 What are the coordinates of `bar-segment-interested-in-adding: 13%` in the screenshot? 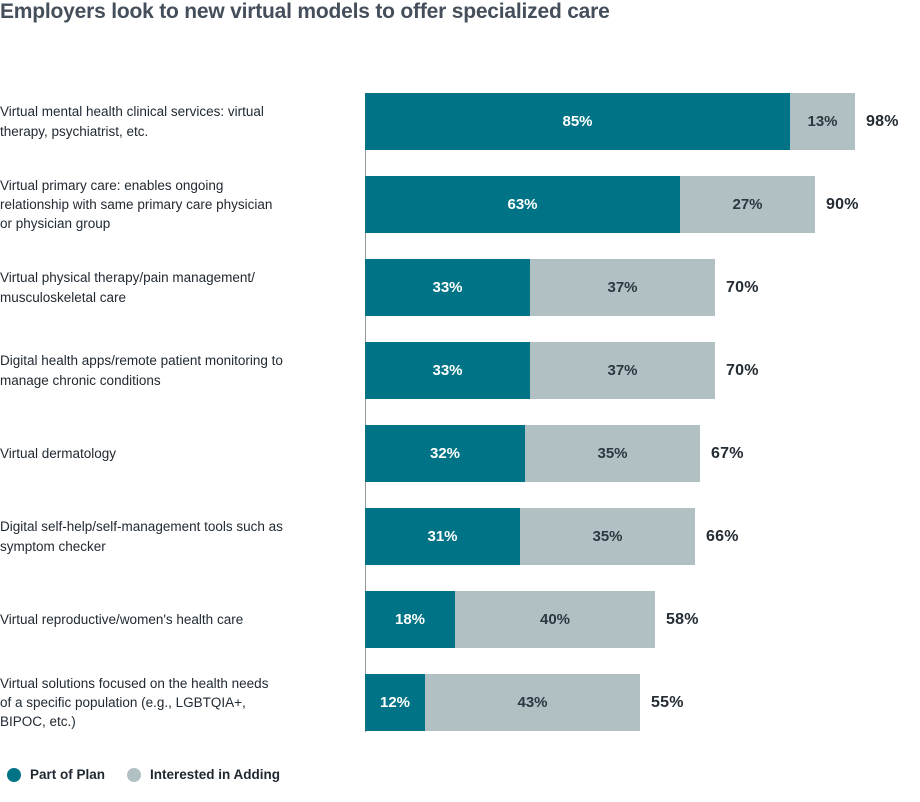 It's located at (822, 121).